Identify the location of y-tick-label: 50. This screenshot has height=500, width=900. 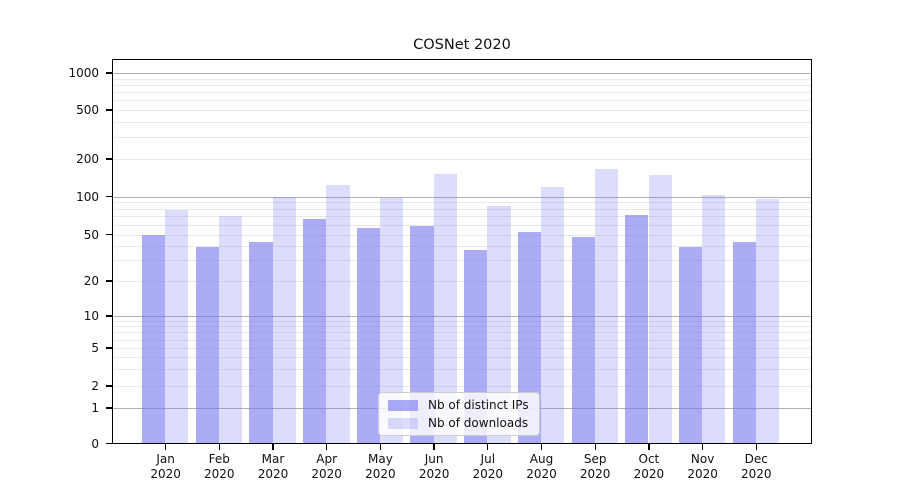
(91, 234).